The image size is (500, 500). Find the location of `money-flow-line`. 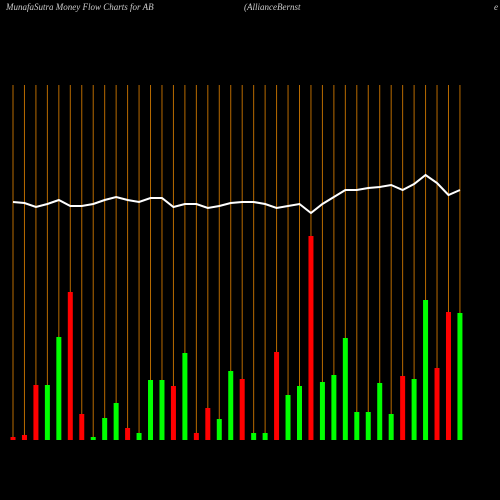

money-flow-line is located at coordinates (236, 194).